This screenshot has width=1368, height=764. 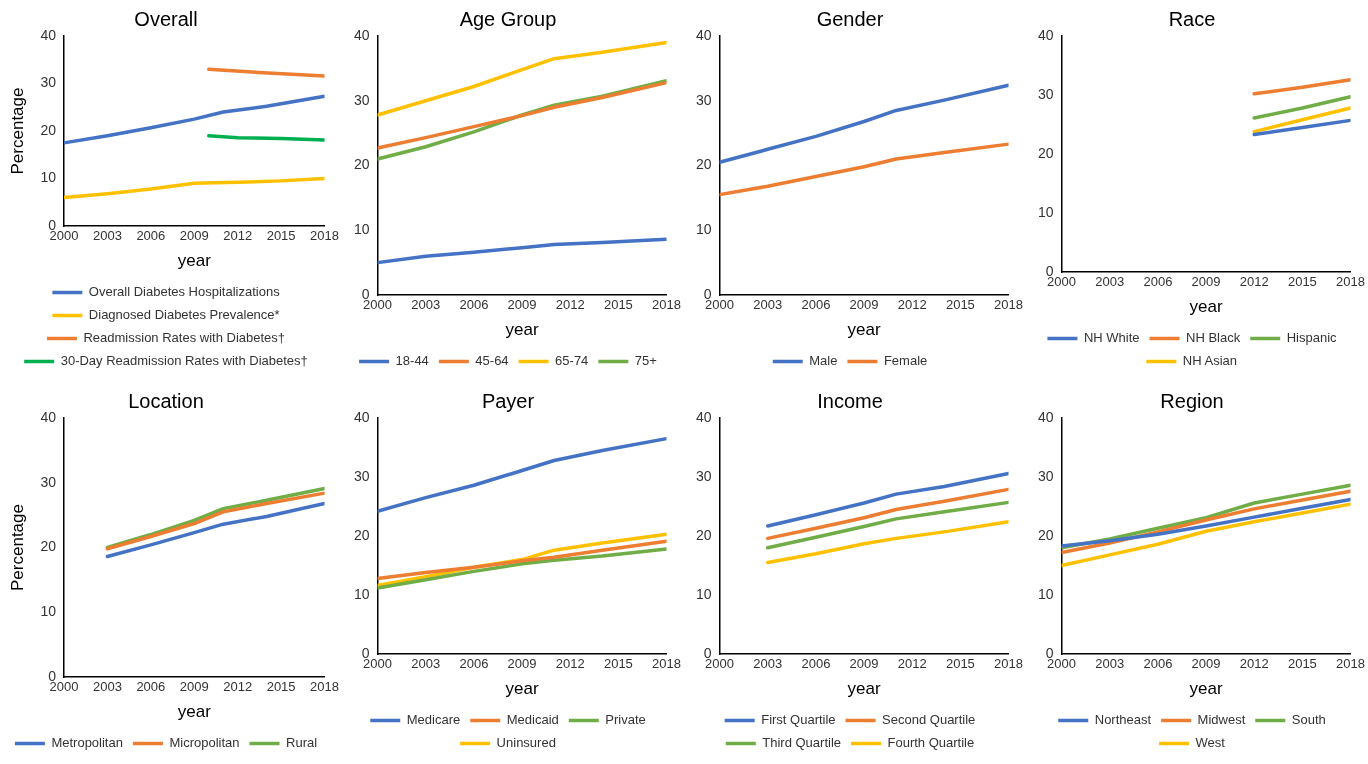 I want to click on legend-label: Uninsured, so click(x=526, y=743).